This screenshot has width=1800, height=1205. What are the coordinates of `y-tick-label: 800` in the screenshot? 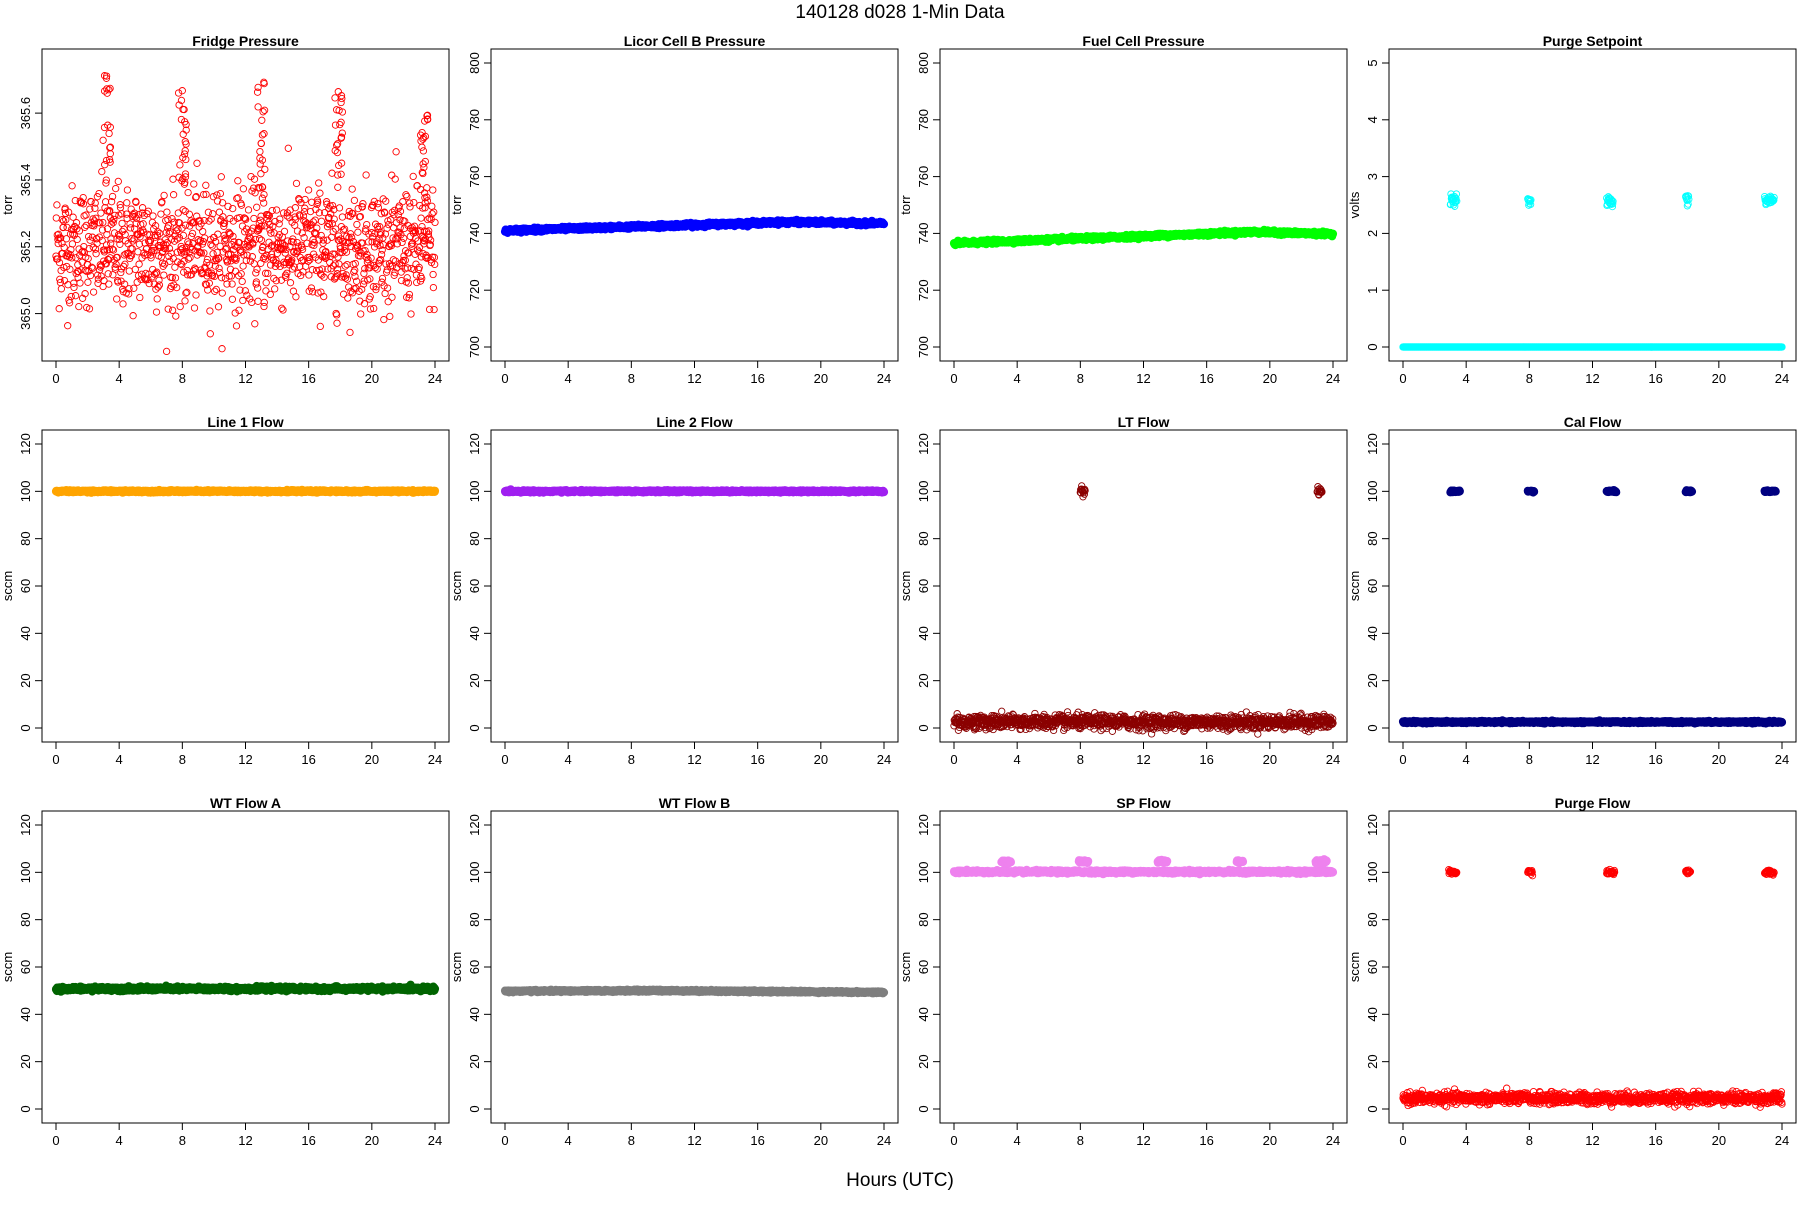 It's located at (474, 63).